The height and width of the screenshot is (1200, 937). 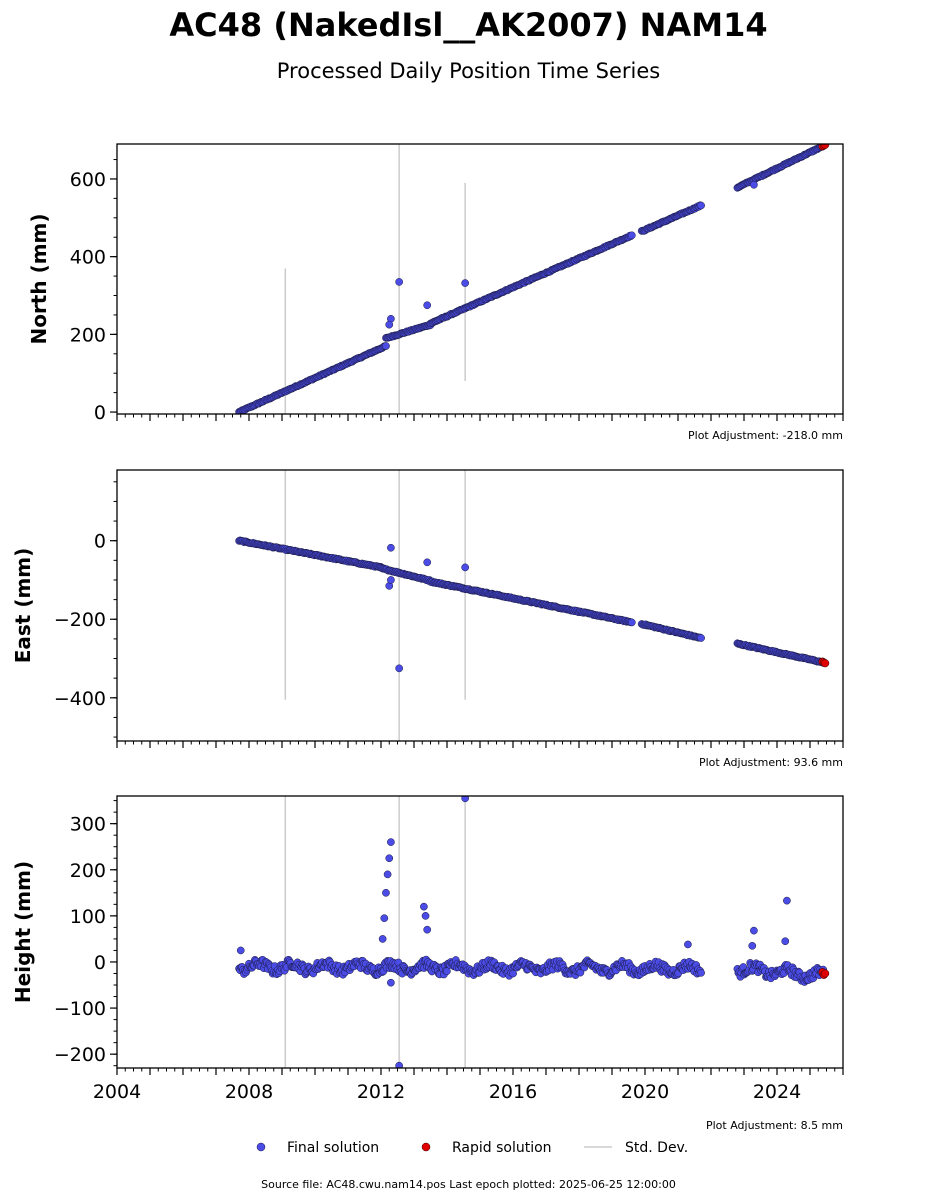 What do you see at coordinates (777, 1092) in the screenshot?
I see `x-tick-label: 2024` at bounding box center [777, 1092].